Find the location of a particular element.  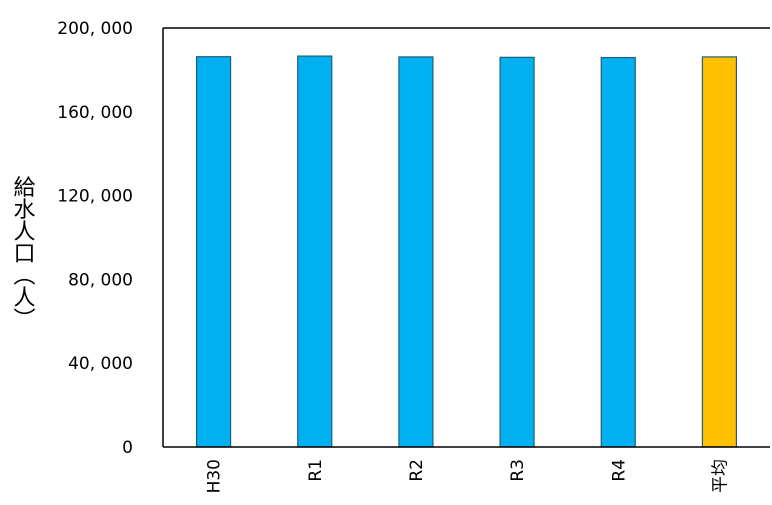

y-axis-ticks: 0 40, 000 80, 000 120, 000 160, 000 200, 000 is located at coordinates (95, 238).